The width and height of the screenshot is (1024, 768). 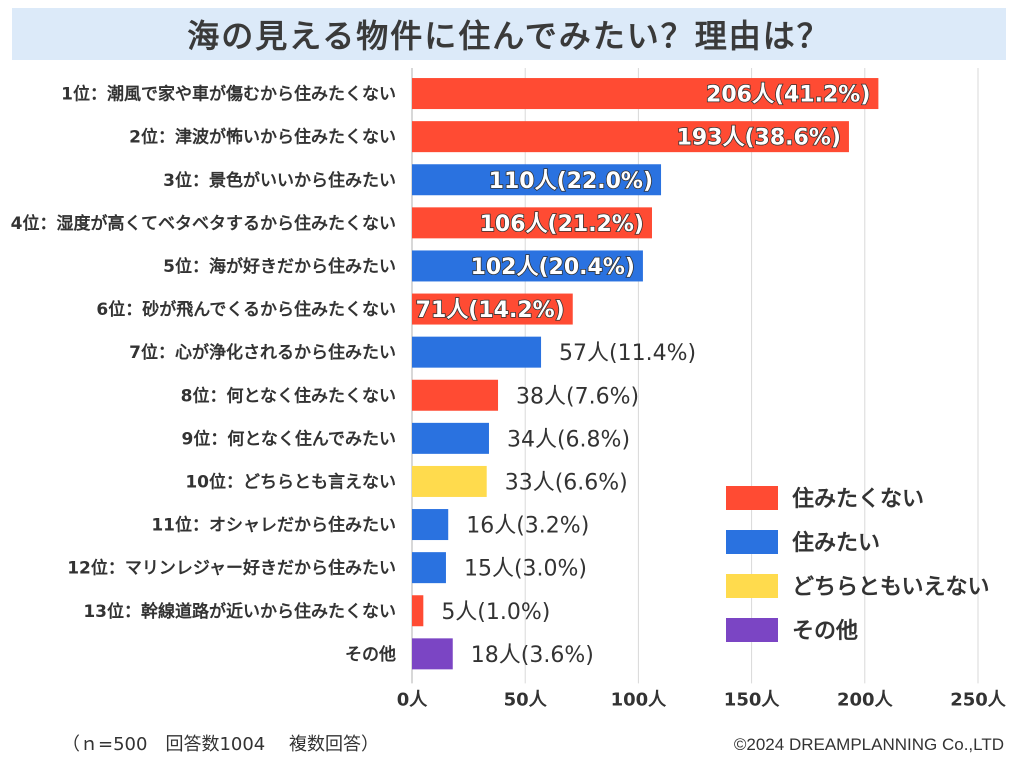 What do you see at coordinates (525, 569) in the screenshot?
I see `data-label: 15人(3.0%)` at bounding box center [525, 569].